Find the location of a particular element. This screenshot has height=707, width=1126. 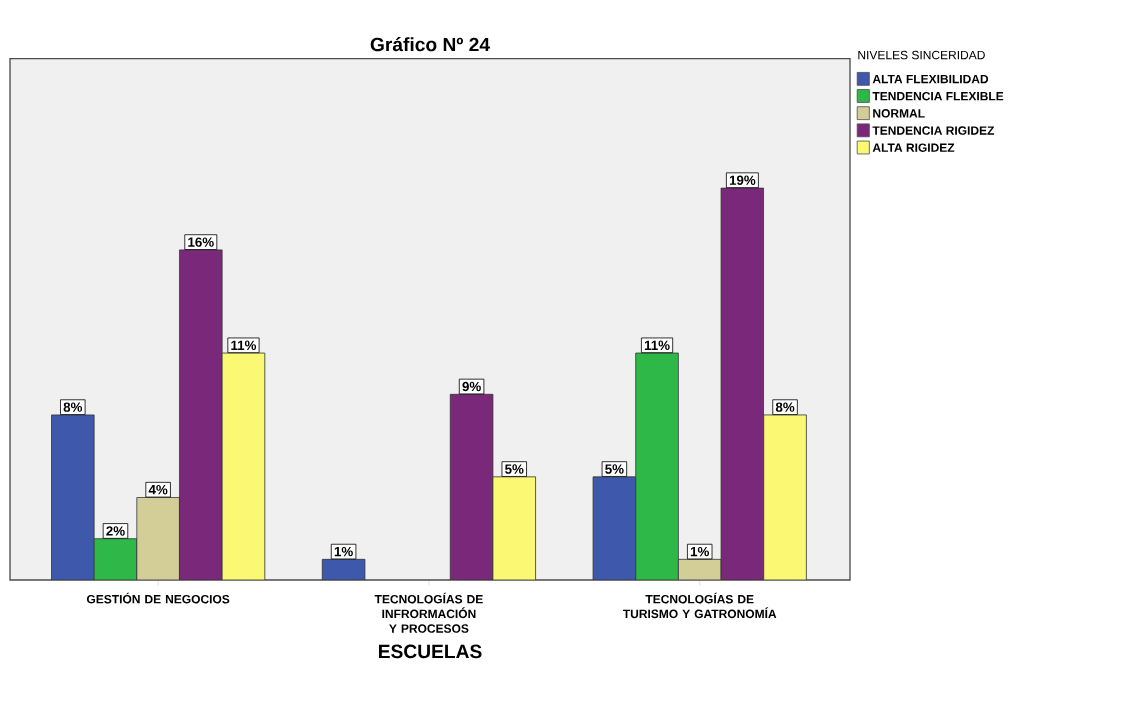

x-tick-label: TECNOLOGÍAS DE TURISMO Y GATRONOMÍA is located at coordinates (699, 605).